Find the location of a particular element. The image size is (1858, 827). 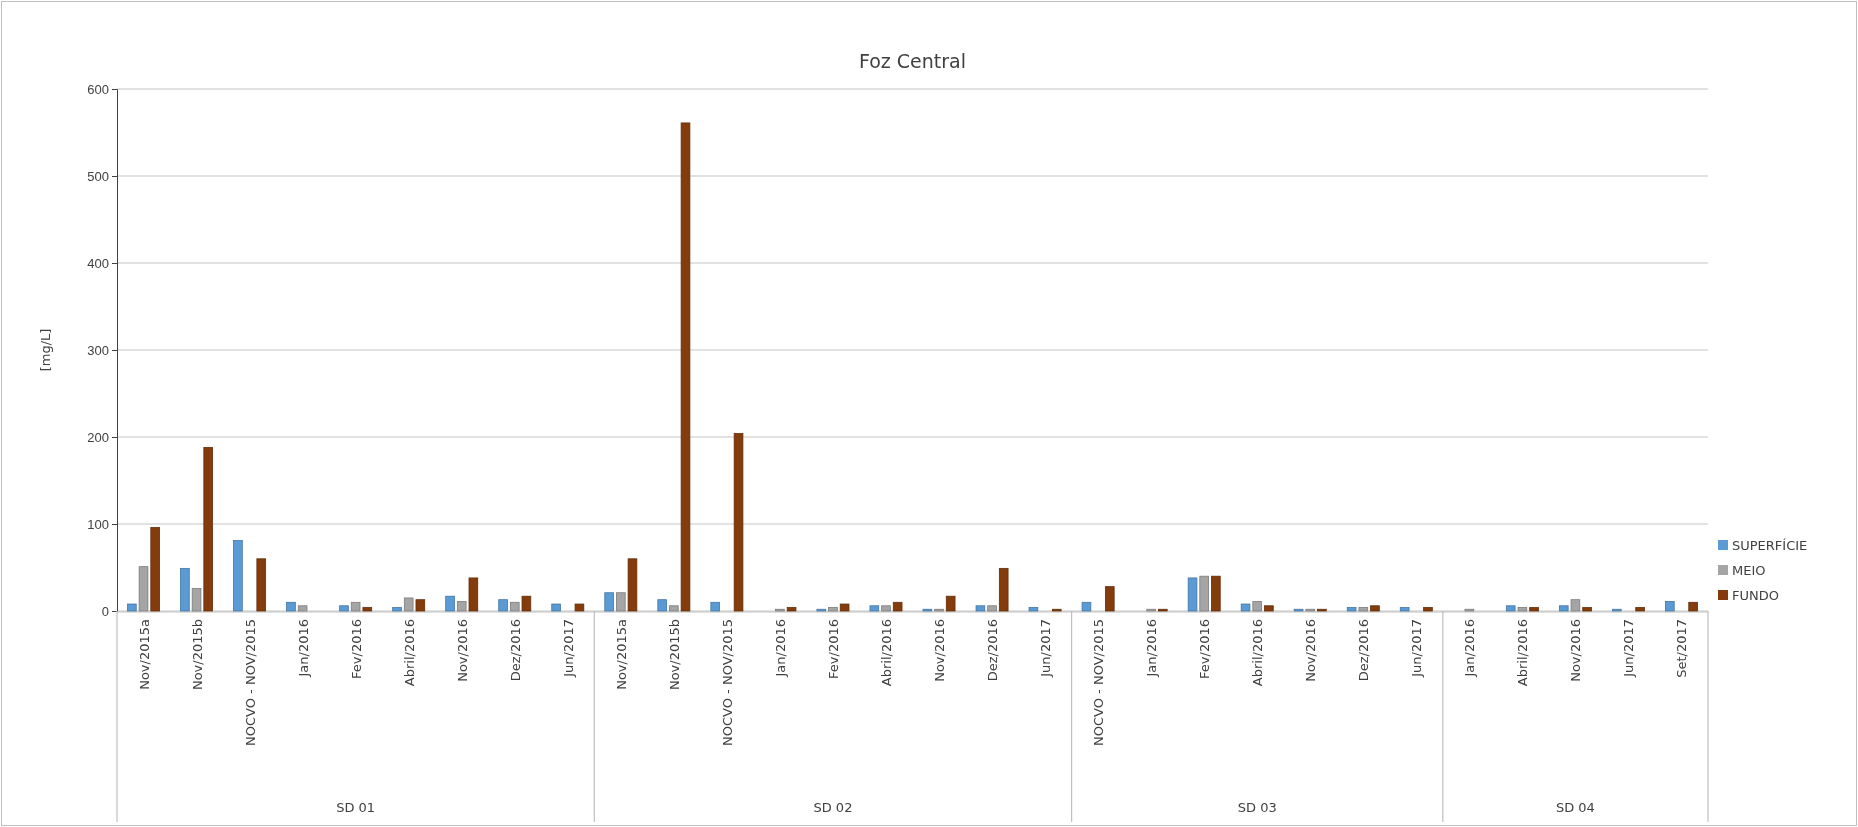

y-tick-label: 0 is located at coordinates (105, 611).